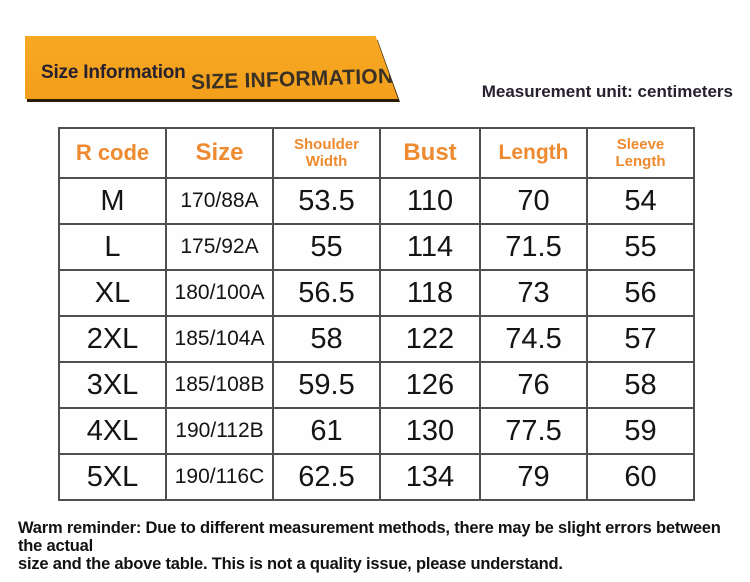  Describe the element at coordinates (640, 247) in the screenshot. I see `cell-sleeve: 55` at that location.